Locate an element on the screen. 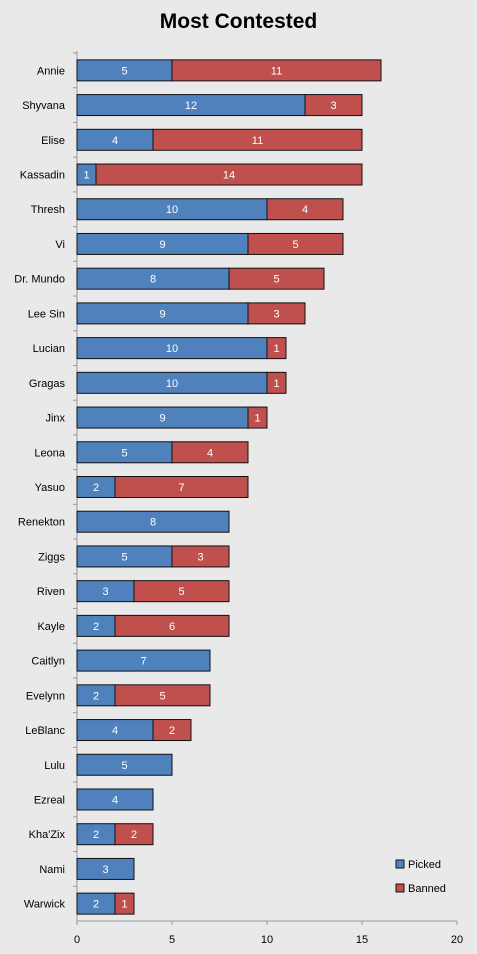 The height and width of the screenshot is (954, 477). category-label: Evelynn is located at coordinates (45, 696).